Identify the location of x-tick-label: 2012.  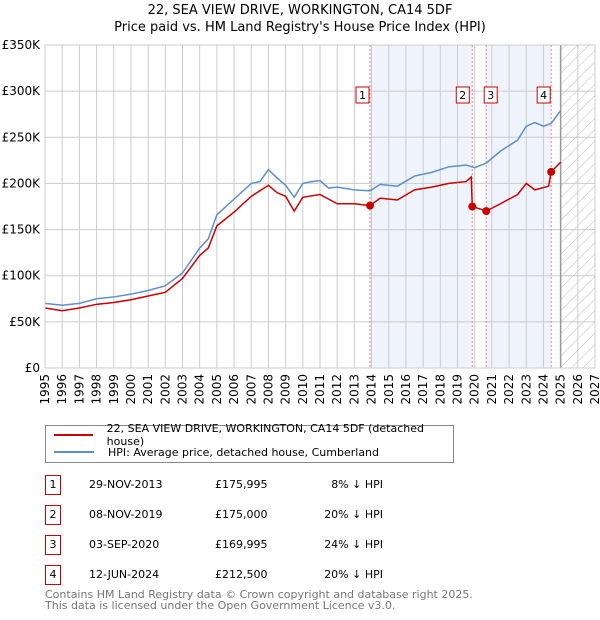
(337, 389).